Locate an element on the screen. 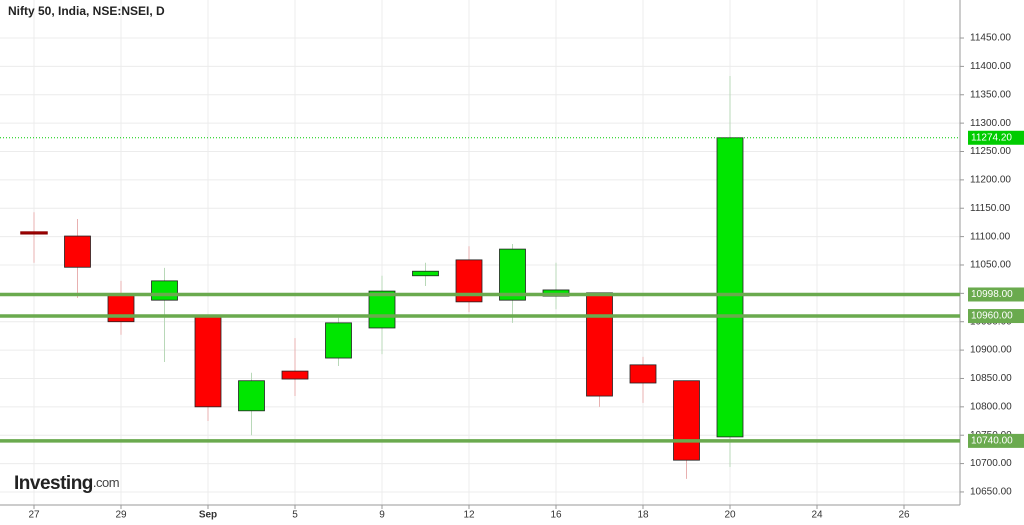 Image resolution: width=1024 pixels, height=525 pixels. y-tick-label: 10900.00 is located at coordinates (991, 350).